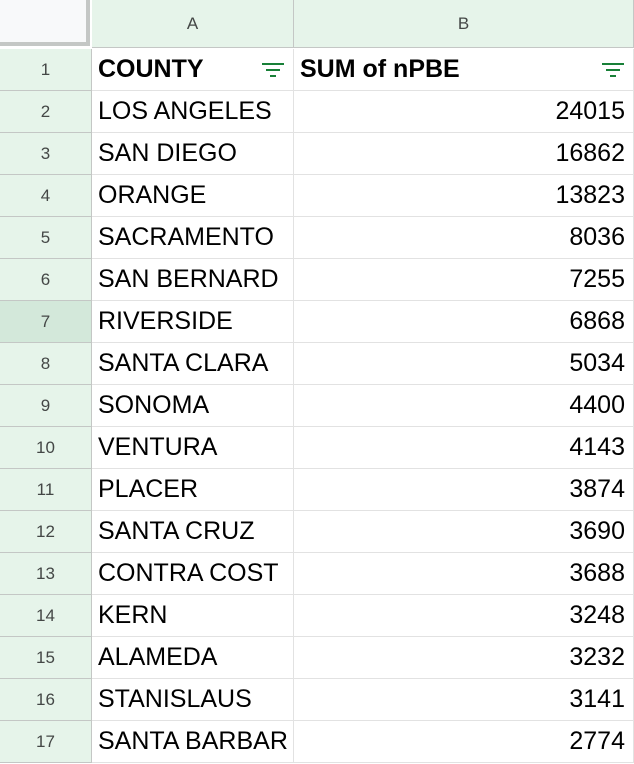 The height and width of the screenshot is (764, 634). I want to click on column-header-b: B, so click(464, 24).